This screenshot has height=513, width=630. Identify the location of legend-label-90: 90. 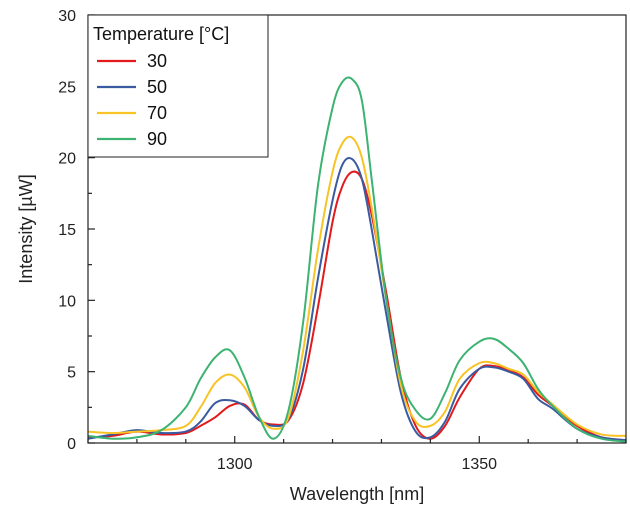
(157, 139).